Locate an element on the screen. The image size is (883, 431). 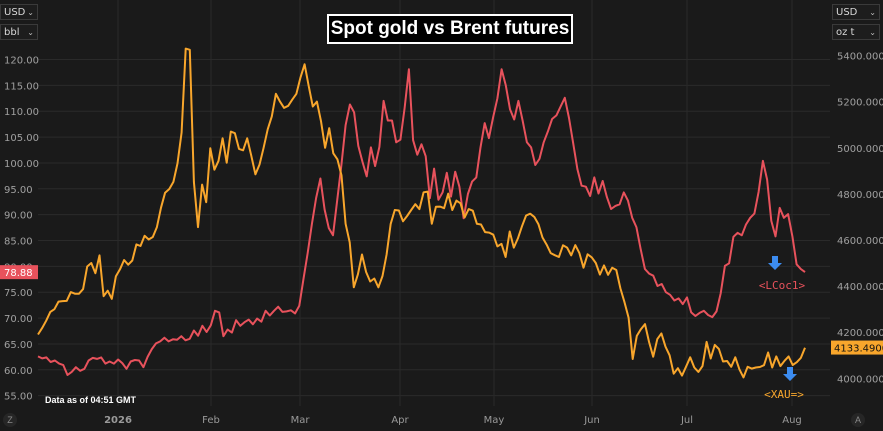
x-tick-label: Jun is located at coordinates (591, 420).